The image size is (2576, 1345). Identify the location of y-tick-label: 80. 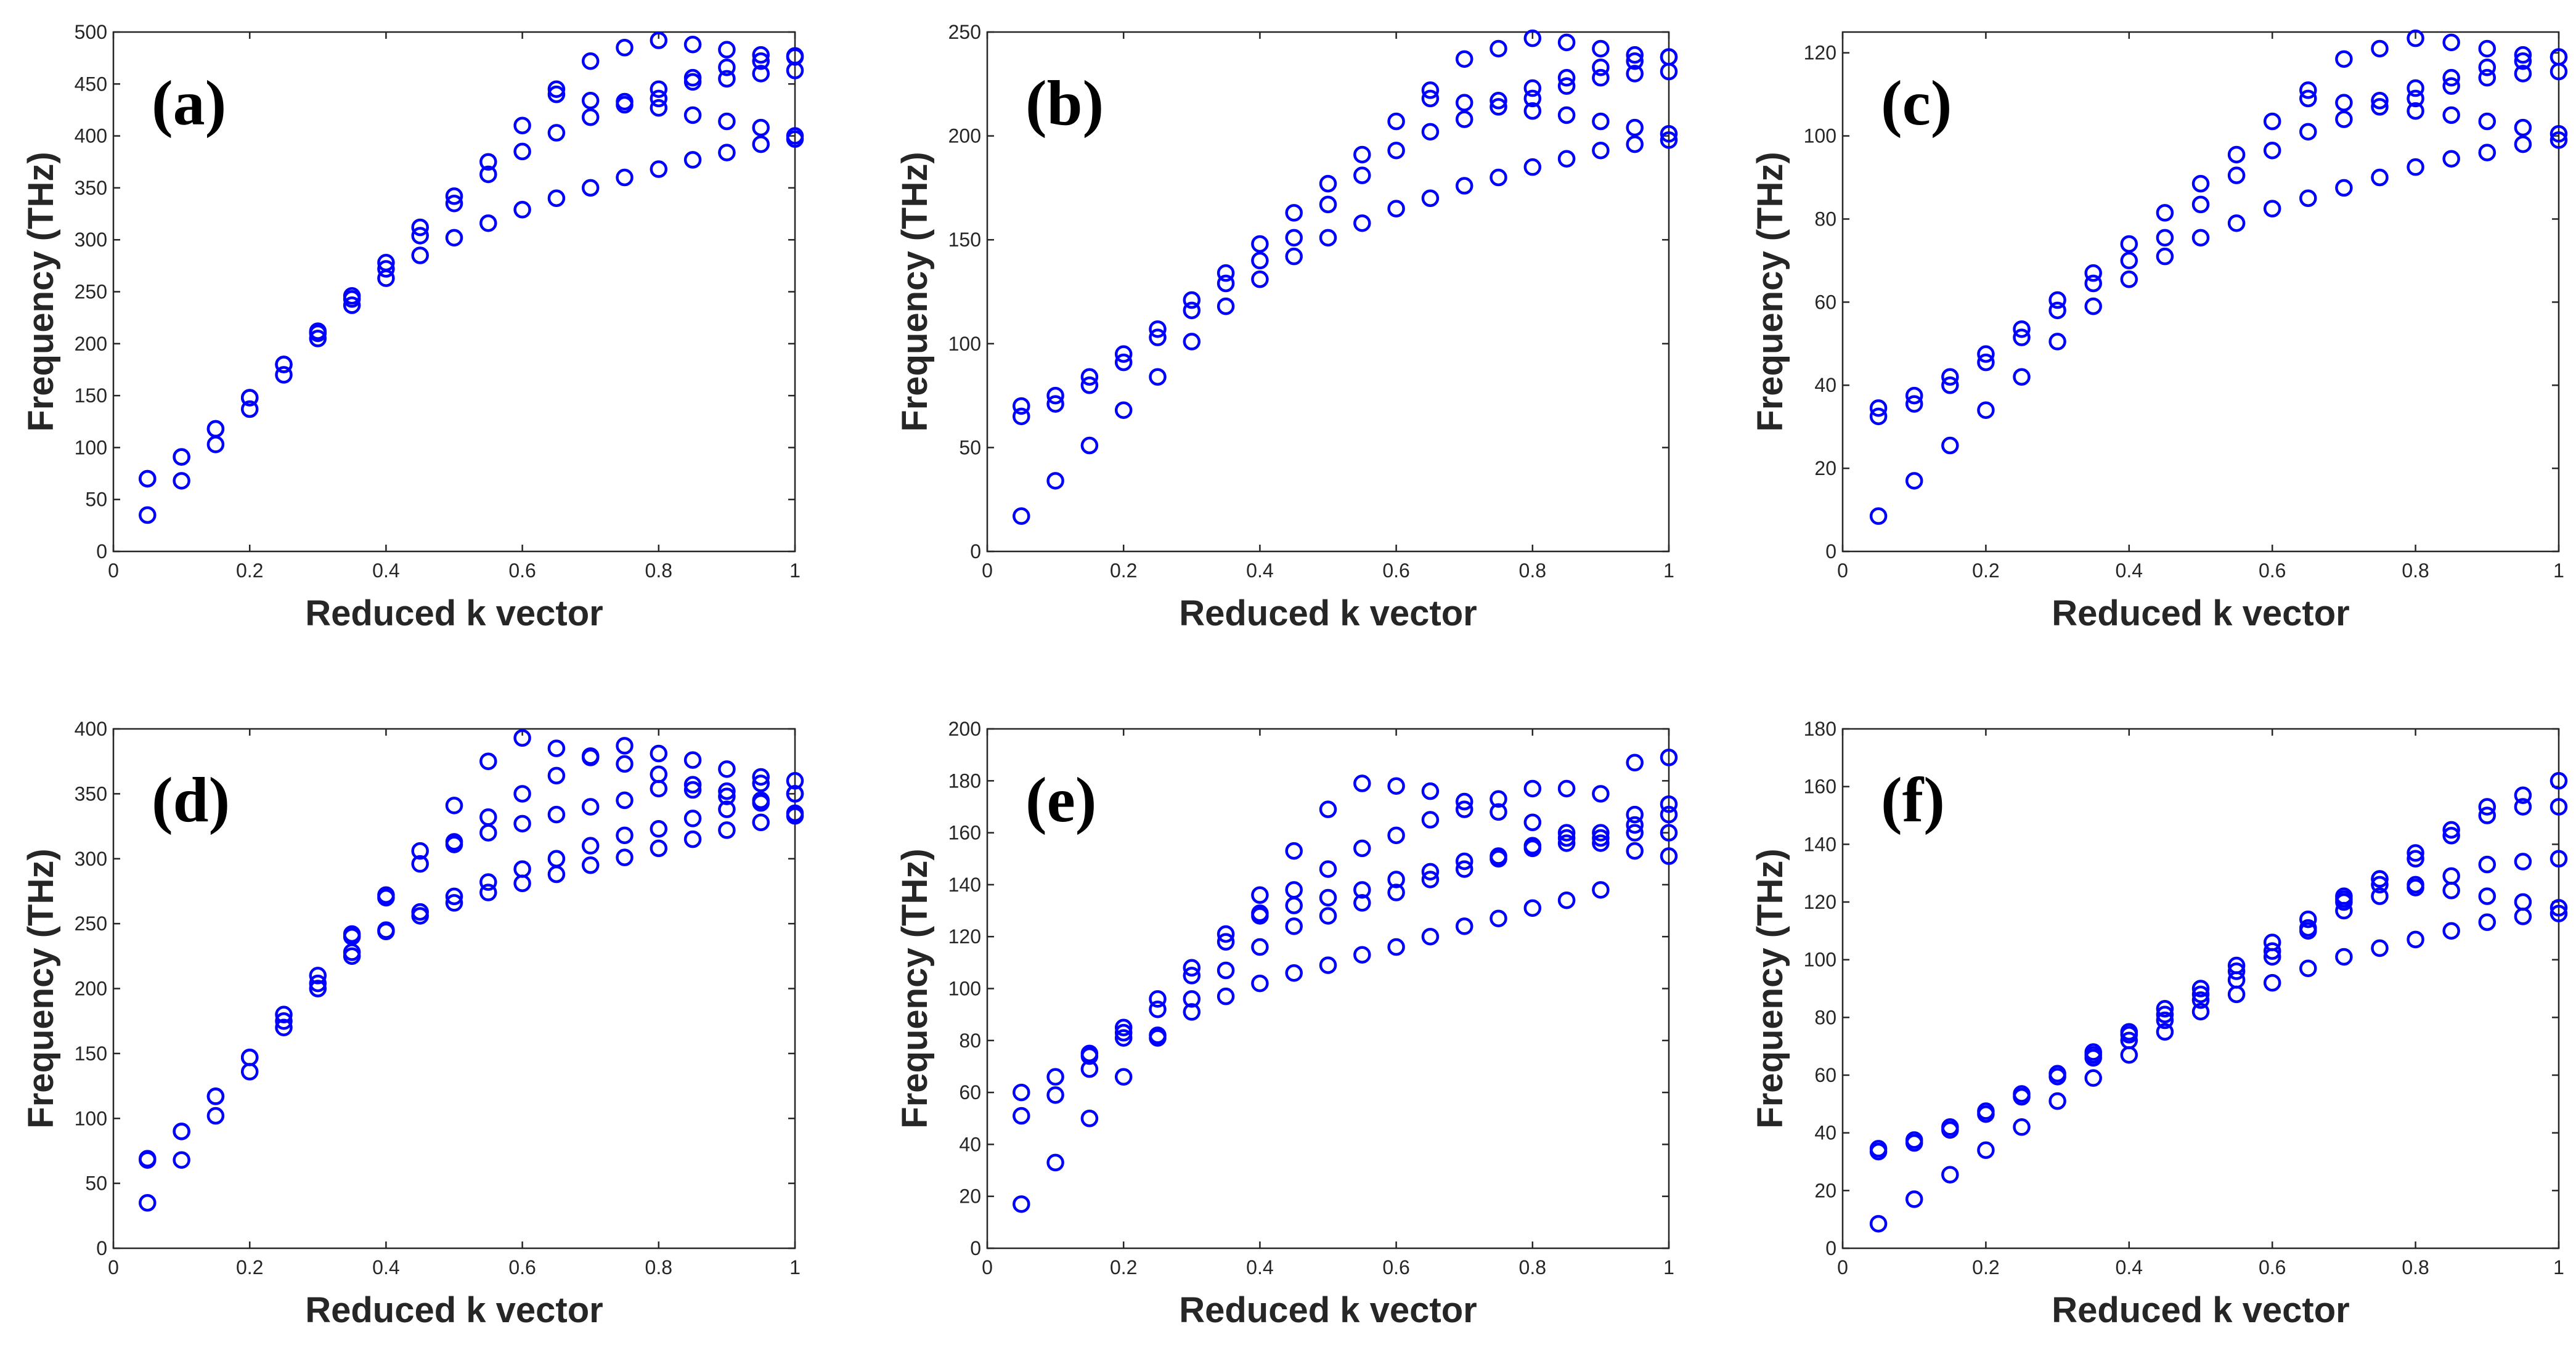
(1825, 1017).